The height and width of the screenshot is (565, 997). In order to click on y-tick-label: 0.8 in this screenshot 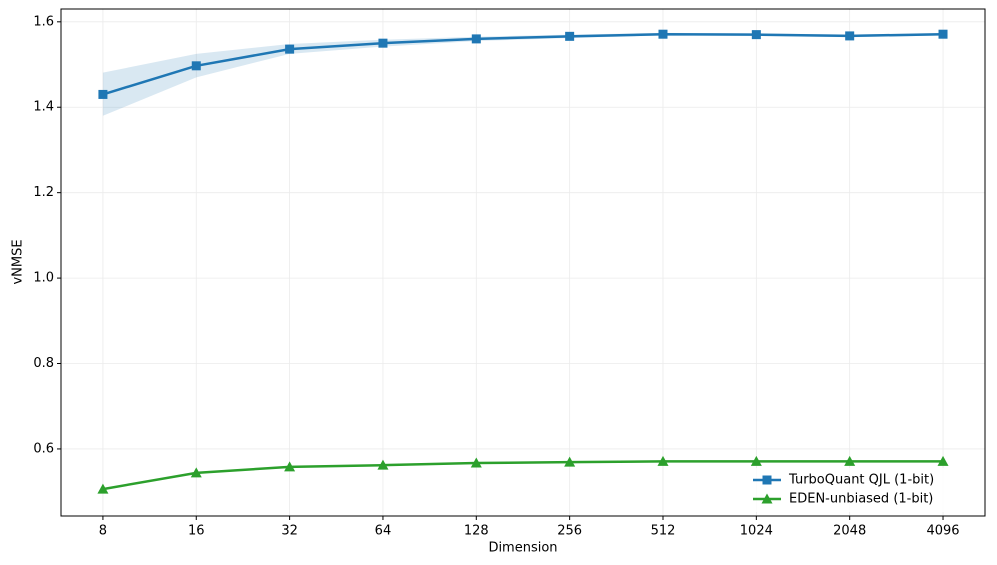, I will do `click(43, 363)`.